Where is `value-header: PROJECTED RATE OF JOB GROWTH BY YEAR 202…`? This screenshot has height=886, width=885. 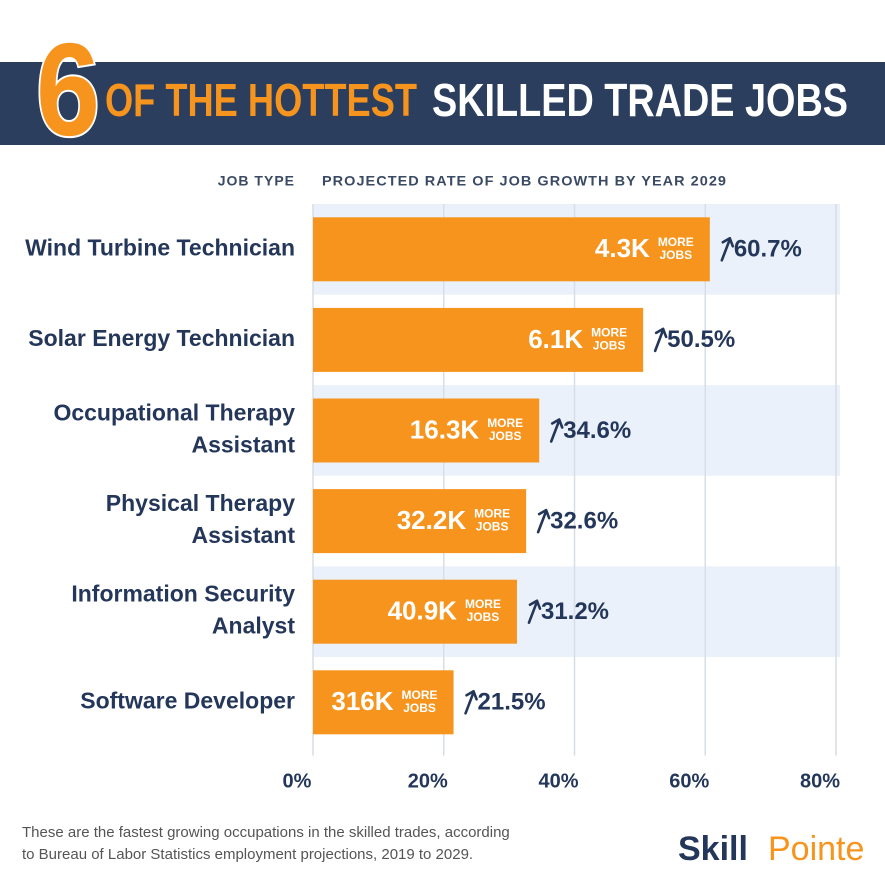 value-header: PROJECTED RATE OF JOB GROWTH BY YEAR 202… is located at coordinates (524, 181).